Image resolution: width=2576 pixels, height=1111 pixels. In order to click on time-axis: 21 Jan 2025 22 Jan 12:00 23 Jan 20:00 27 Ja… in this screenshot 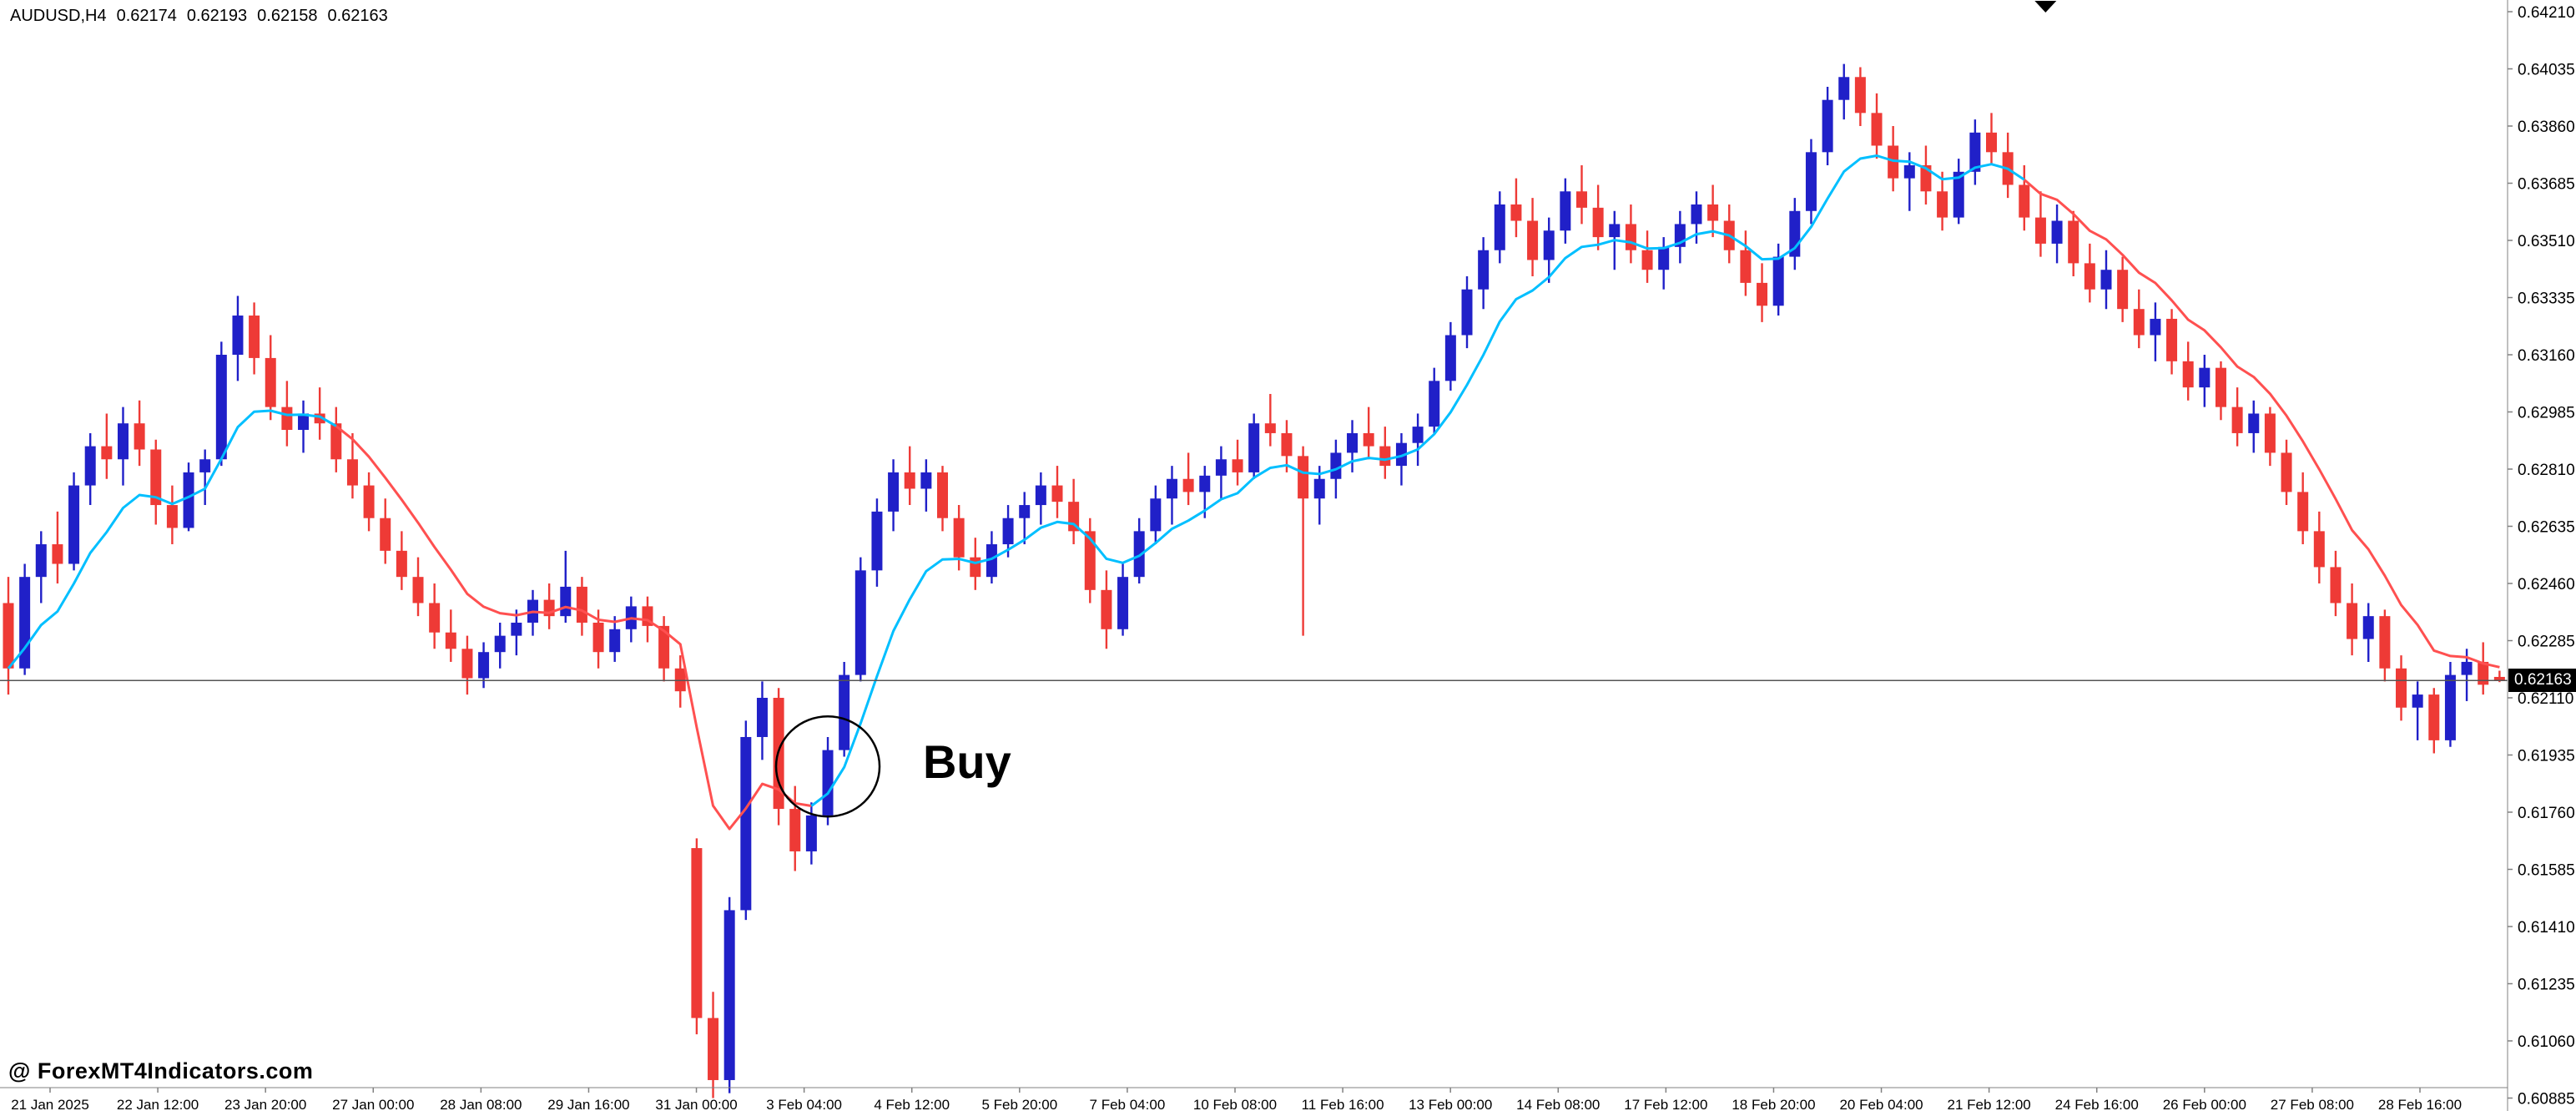, I will do `click(1254, 1099)`.